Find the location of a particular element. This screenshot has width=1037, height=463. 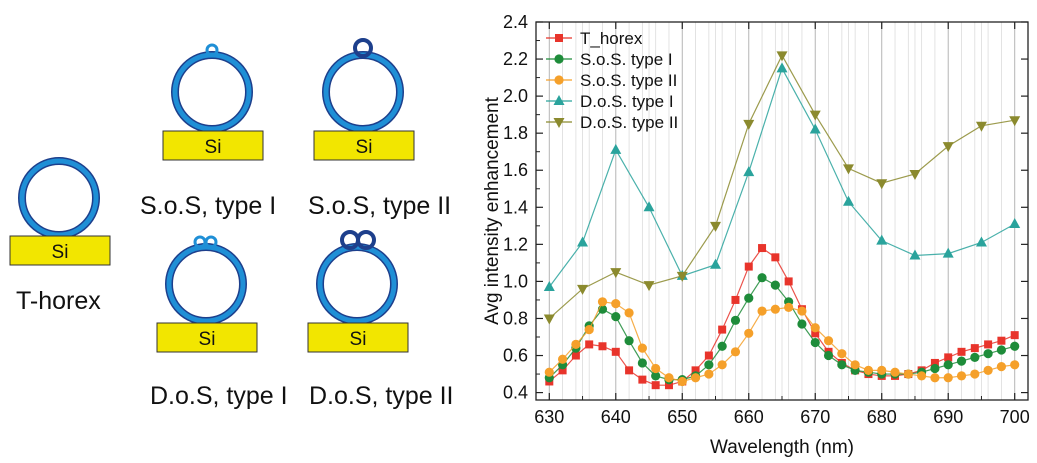

y-tick-label: 1.0 is located at coordinates (515, 281).